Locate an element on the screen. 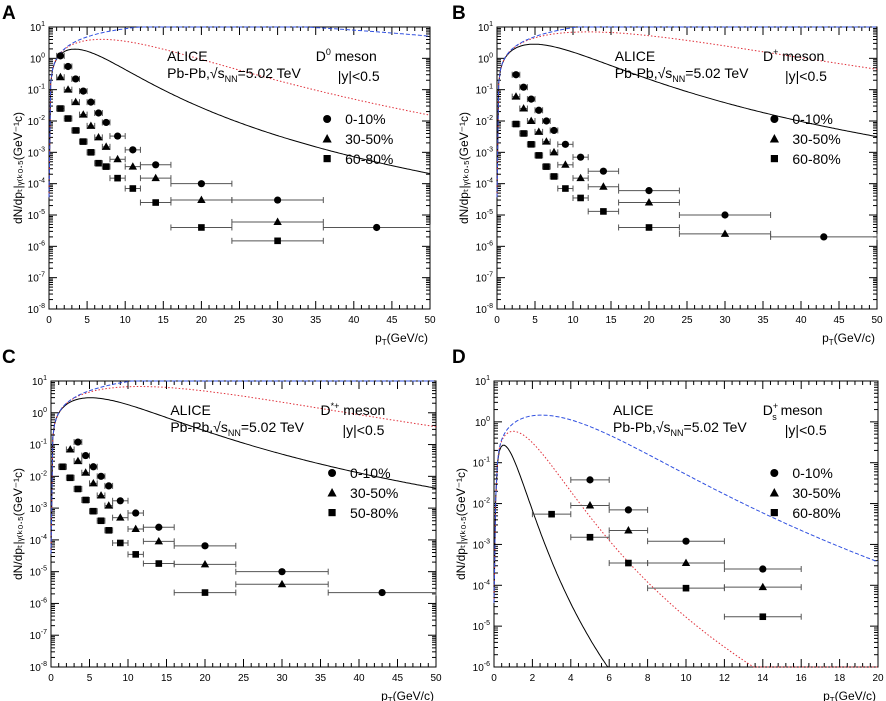 The height and width of the screenshot is (701, 886). y-tick-label: 10⁻⁷ is located at coordinates (36, 278).